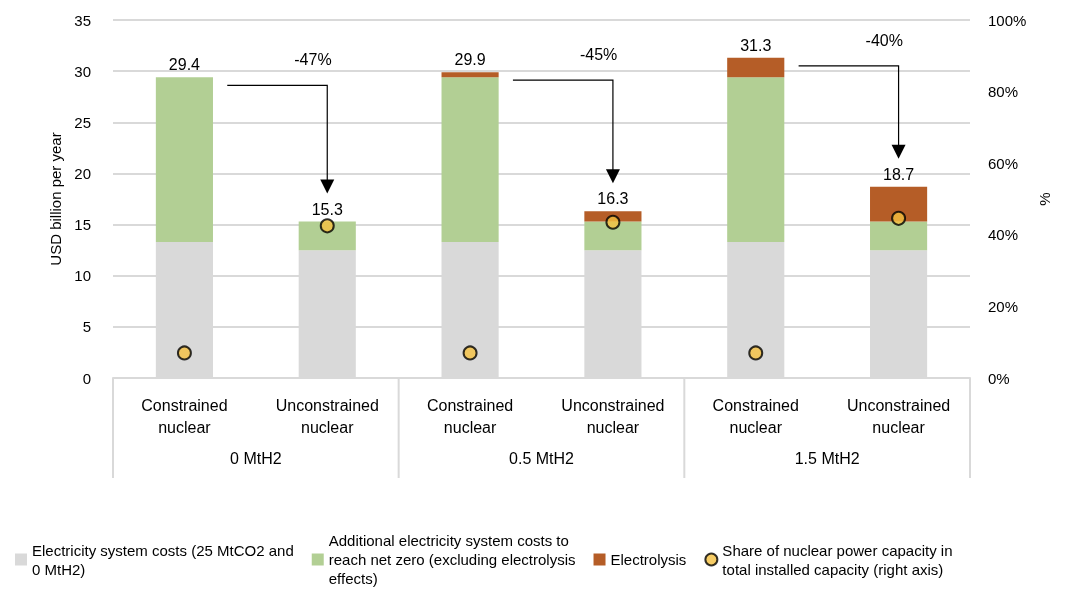 The width and height of the screenshot is (1068, 601). Describe the element at coordinates (82, 276) in the screenshot. I see `y-tick-label: 10` at that location.